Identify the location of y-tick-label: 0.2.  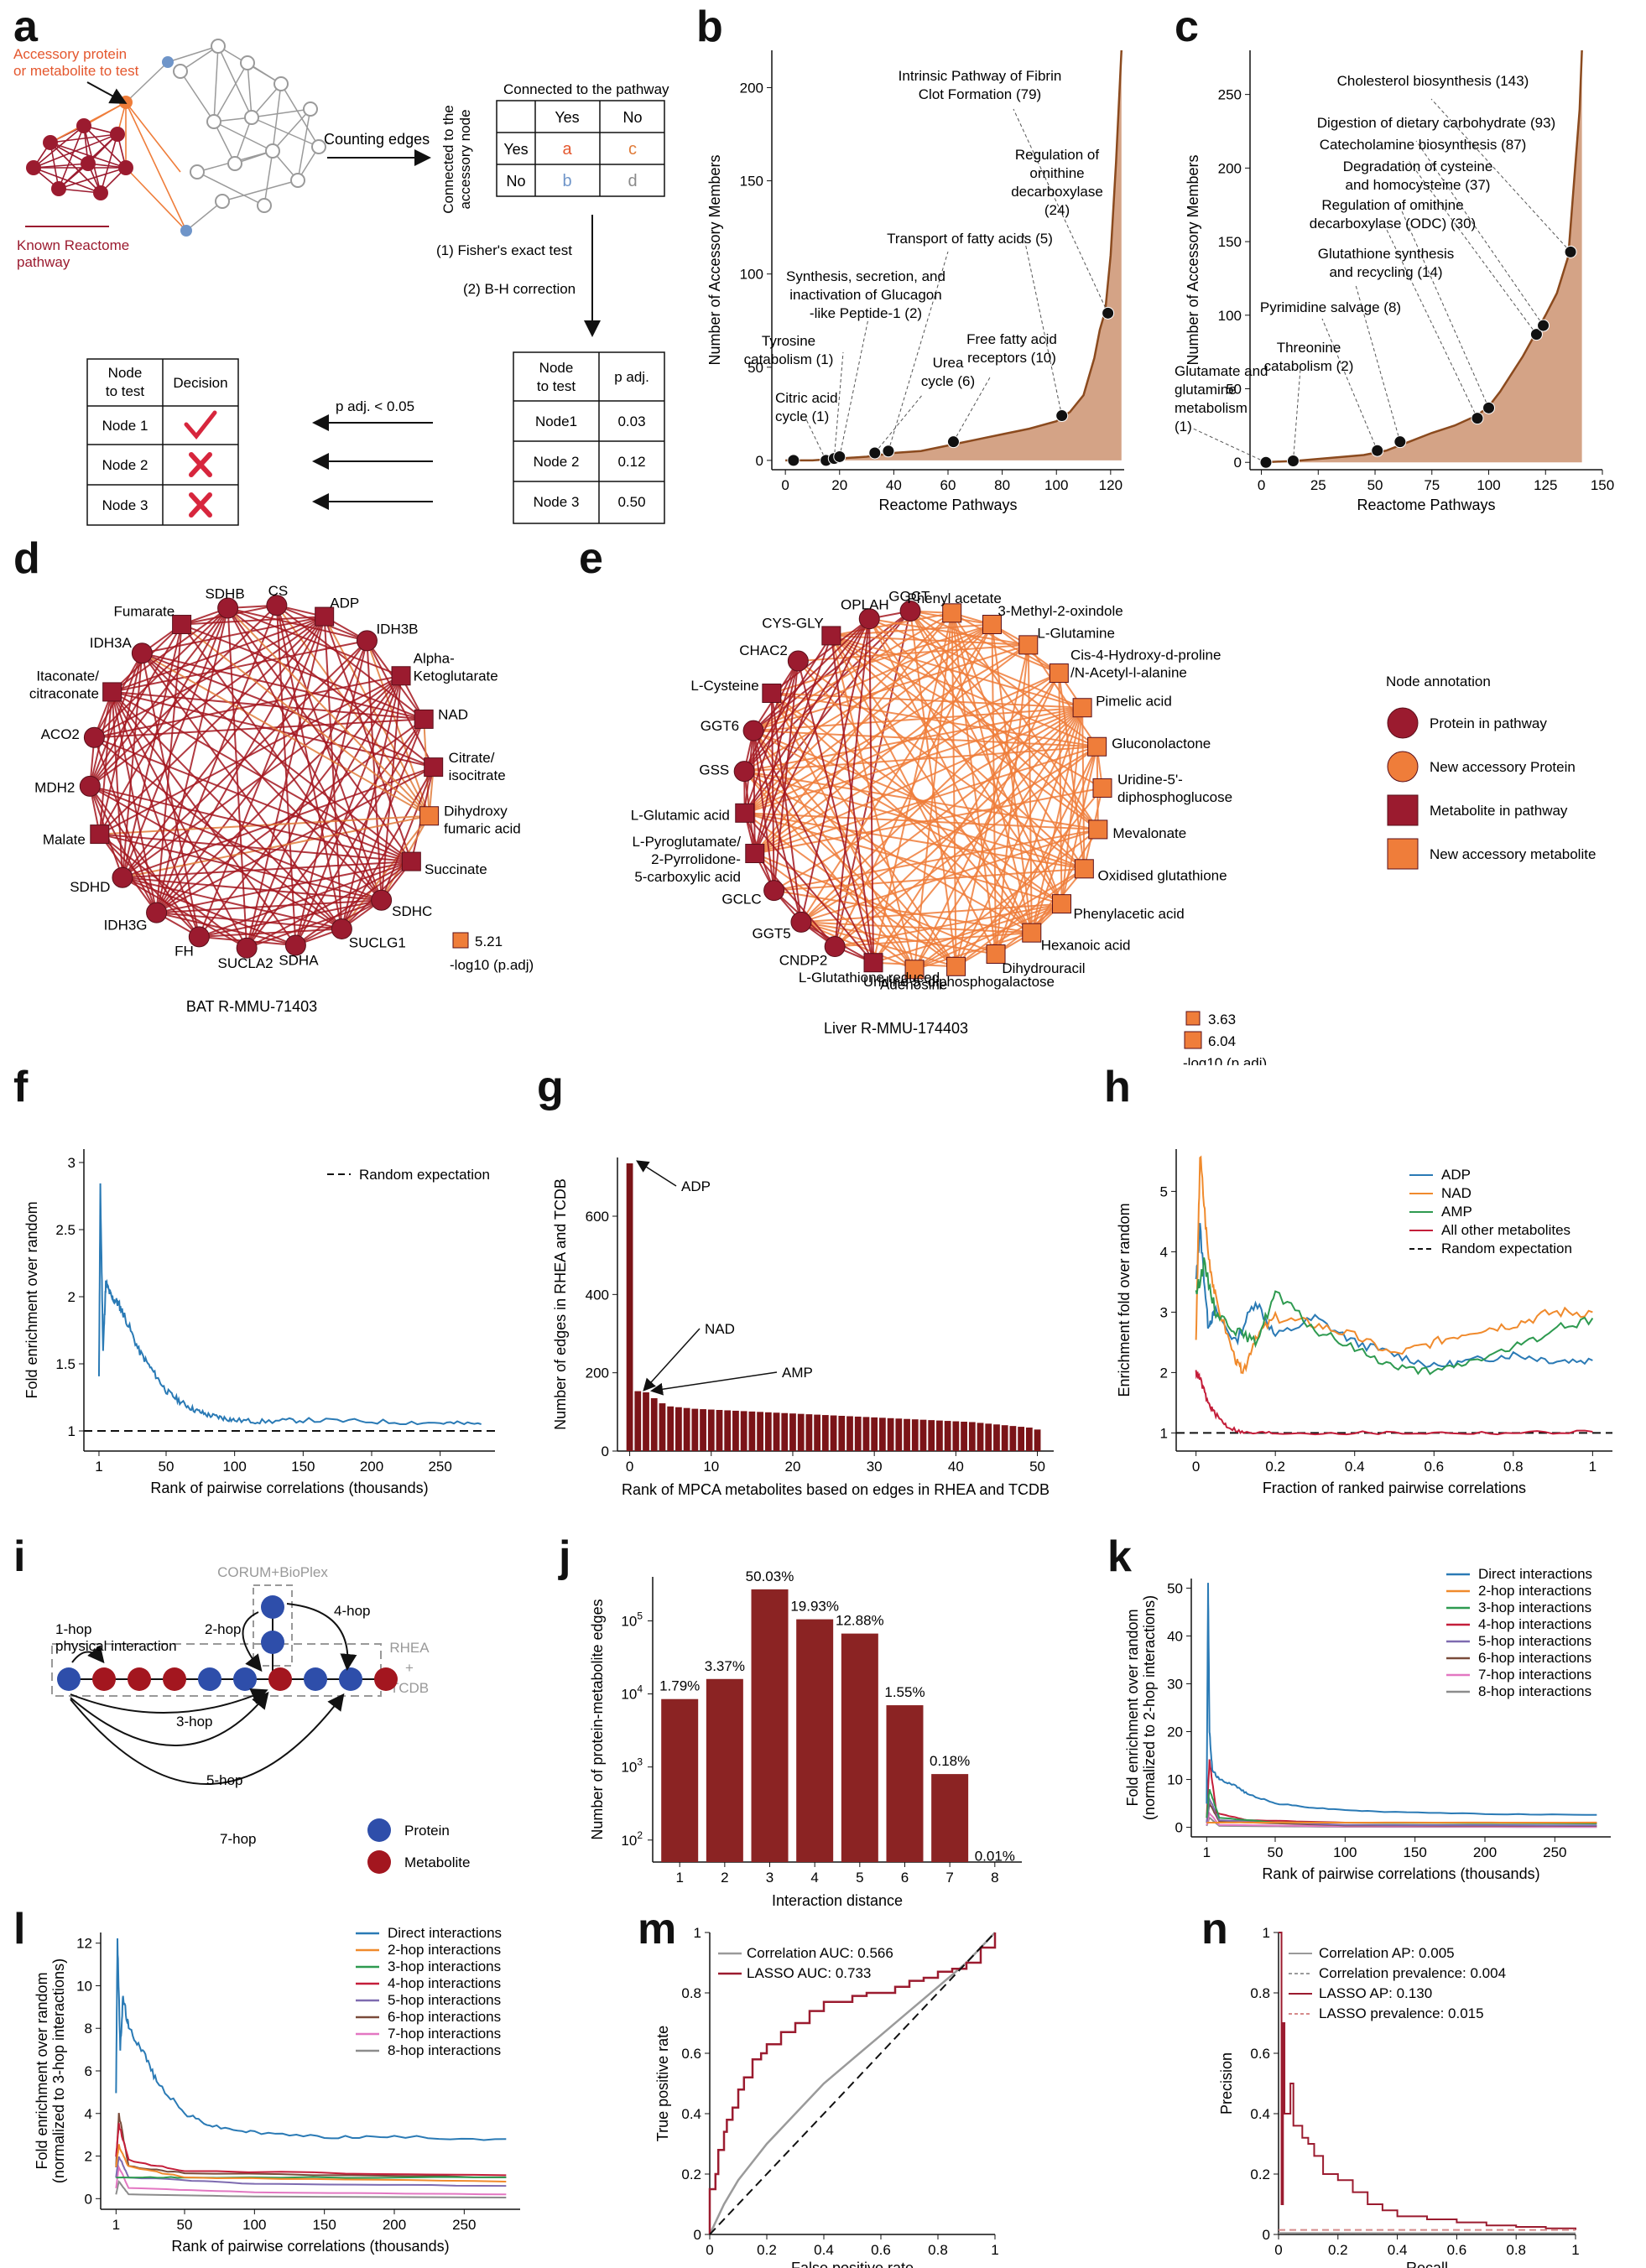
(691, 2174).